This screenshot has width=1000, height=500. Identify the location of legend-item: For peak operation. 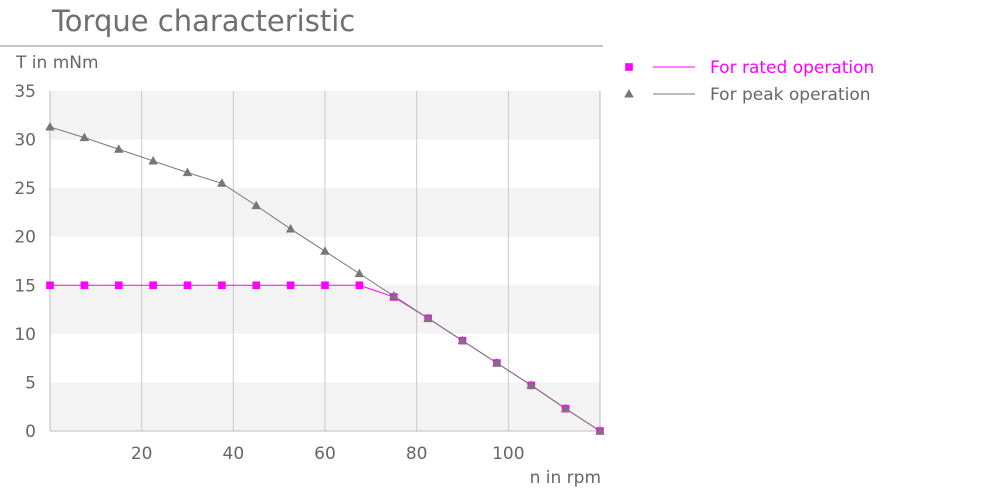
(747, 95).